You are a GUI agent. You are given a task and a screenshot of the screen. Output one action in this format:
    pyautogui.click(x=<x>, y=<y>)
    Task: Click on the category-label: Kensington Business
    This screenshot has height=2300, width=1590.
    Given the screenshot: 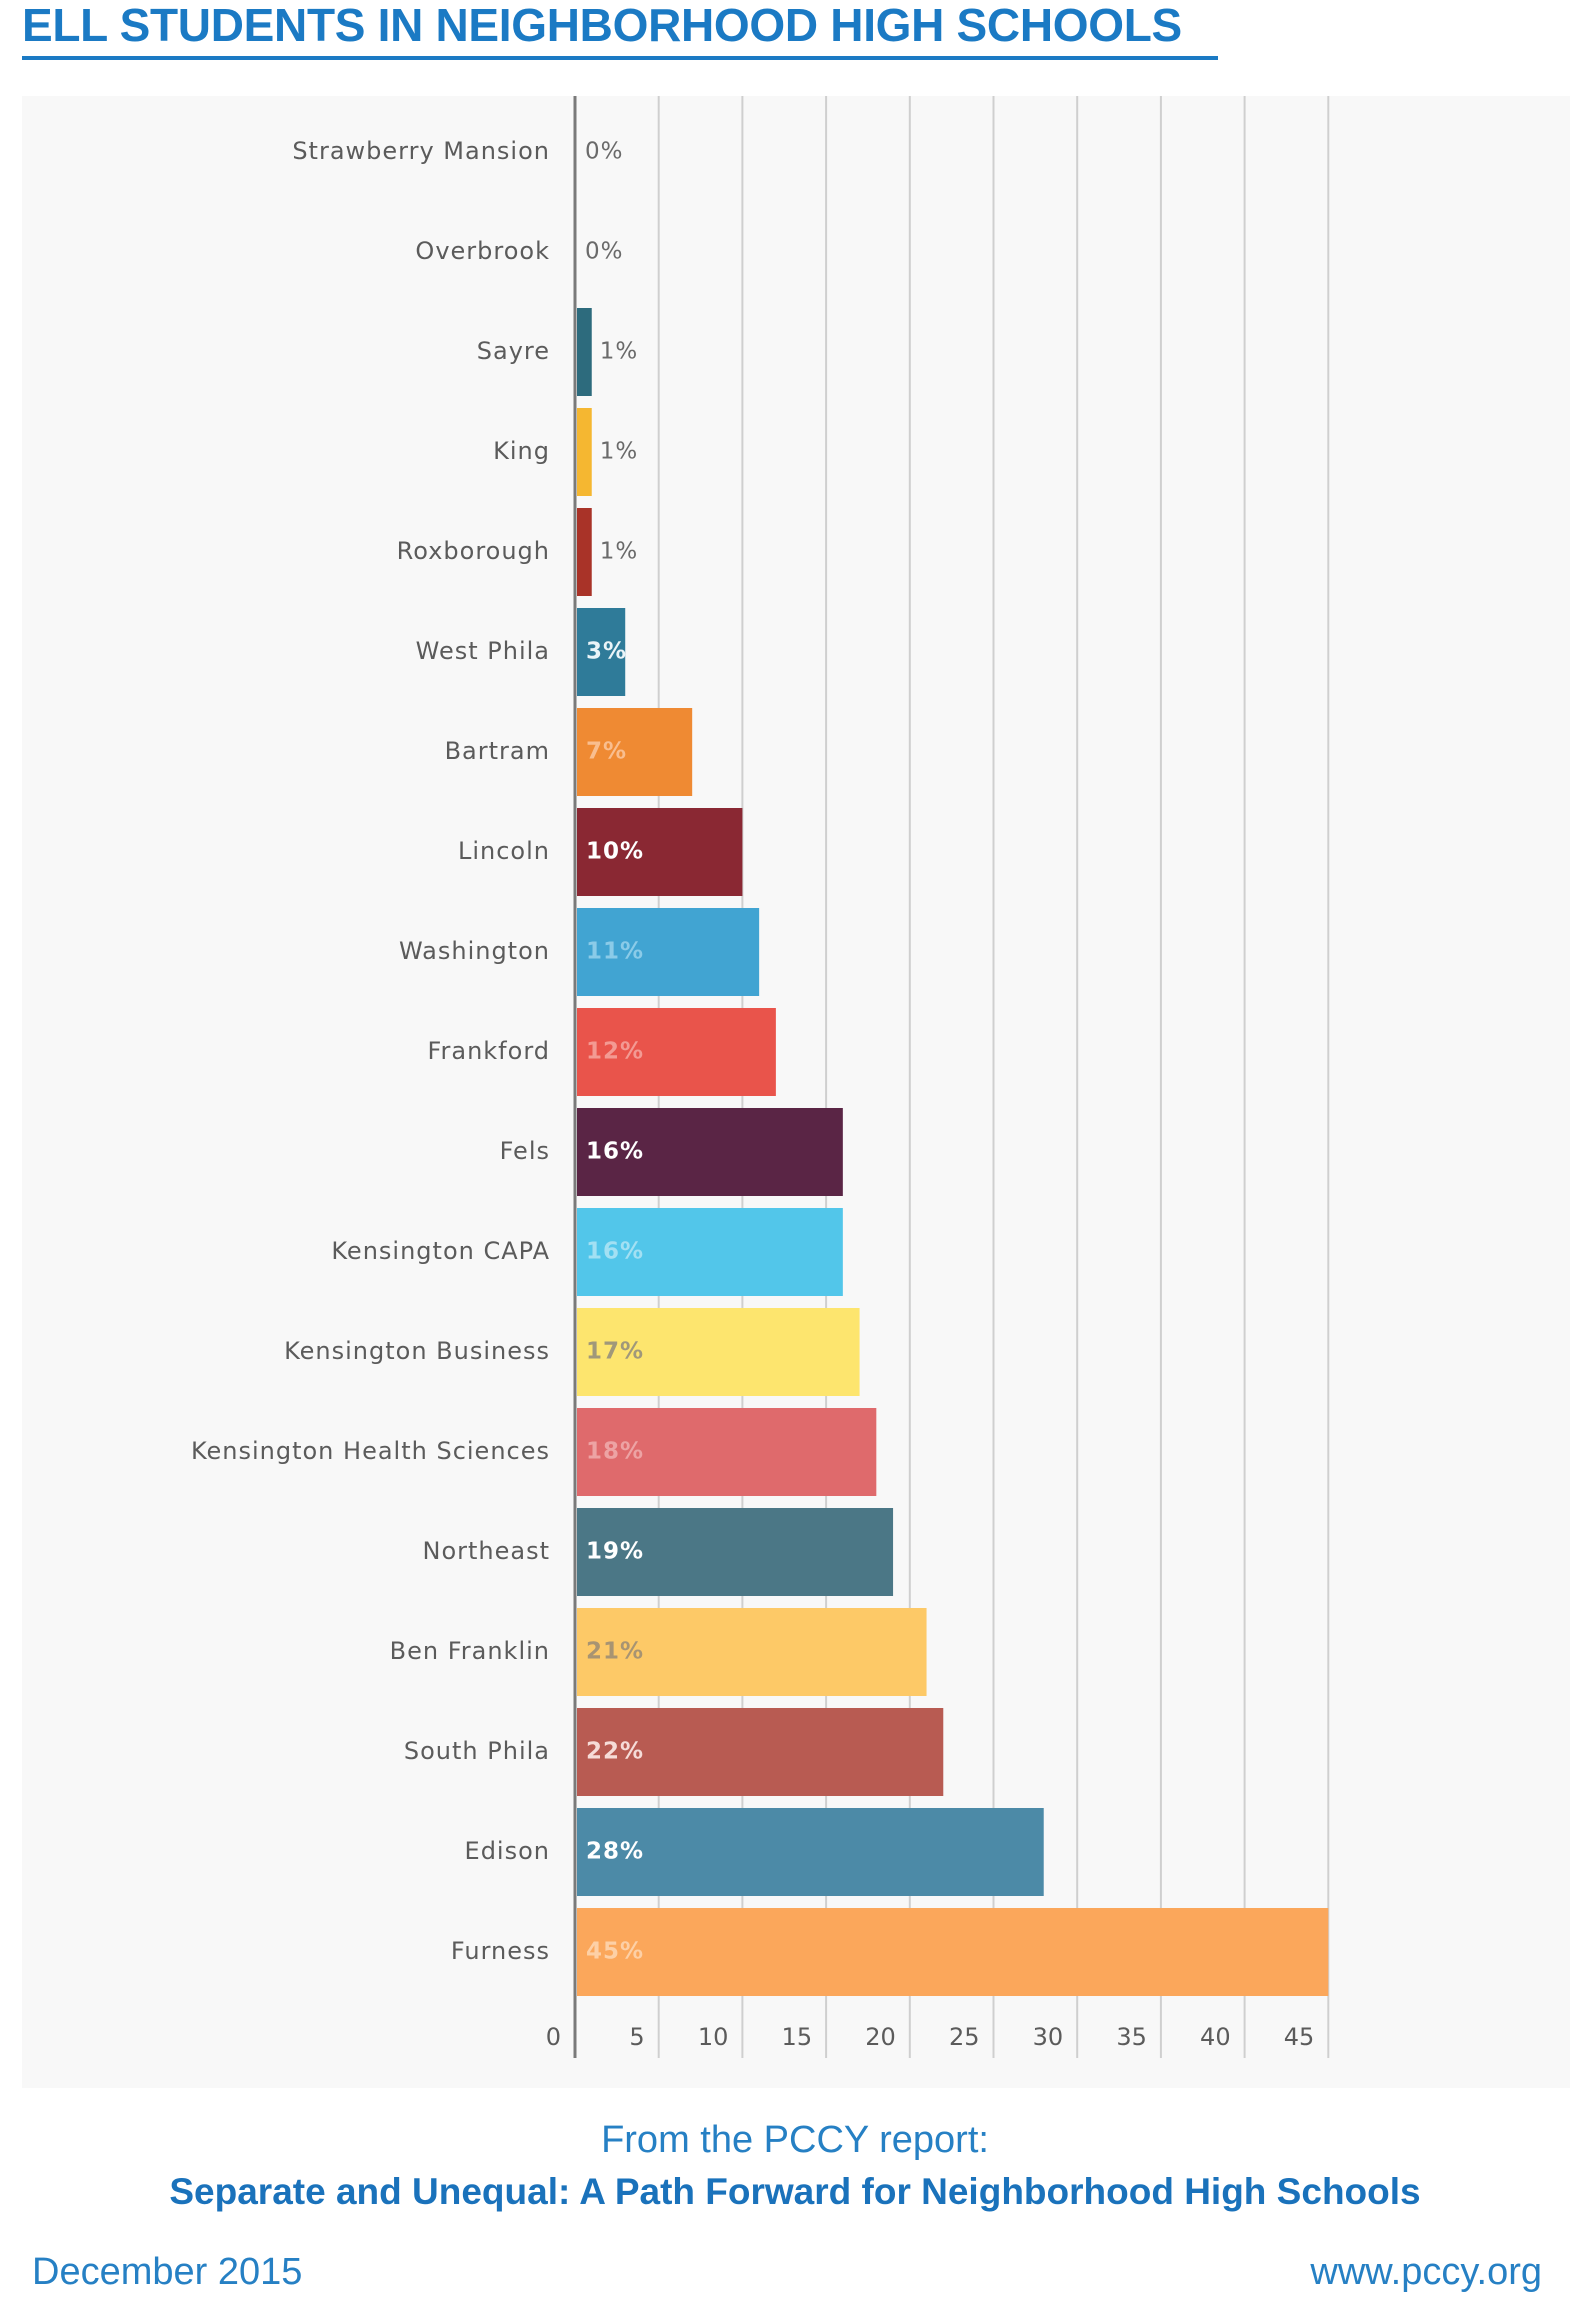 What is the action you would take?
    pyautogui.click(x=417, y=1351)
    